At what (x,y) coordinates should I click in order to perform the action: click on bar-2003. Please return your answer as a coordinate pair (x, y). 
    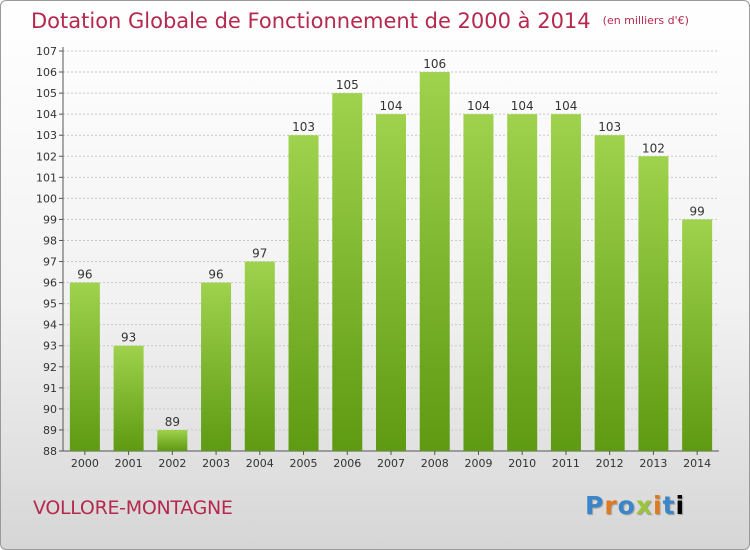
    Looking at the image, I should click on (216, 366).